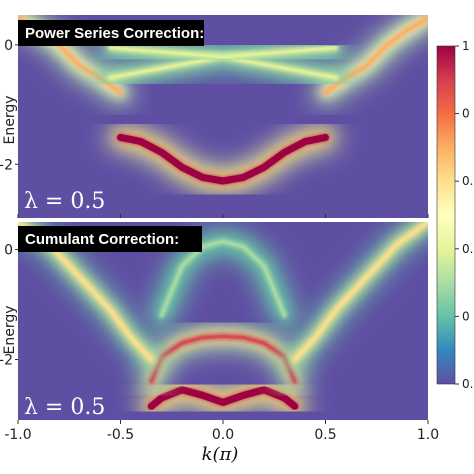  What do you see at coordinates (428, 435) in the screenshot?
I see `x-tick-label: 1.0` at bounding box center [428, 435].